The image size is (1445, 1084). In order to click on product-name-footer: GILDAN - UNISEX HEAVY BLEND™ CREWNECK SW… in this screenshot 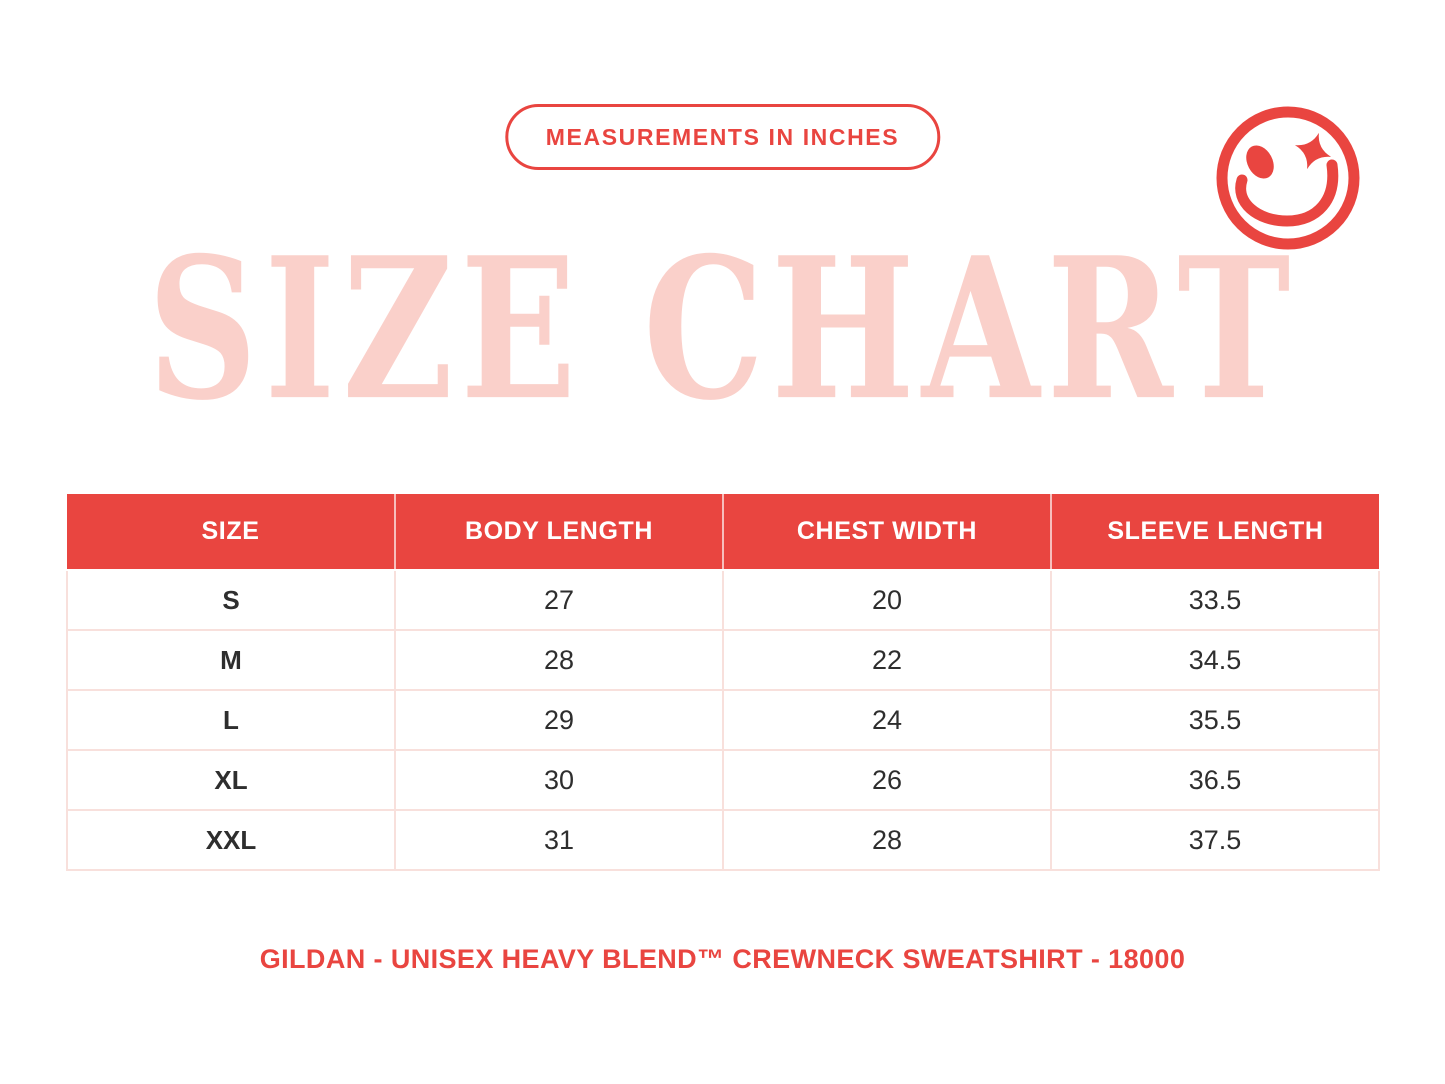, I will do `click(722, 959)`.